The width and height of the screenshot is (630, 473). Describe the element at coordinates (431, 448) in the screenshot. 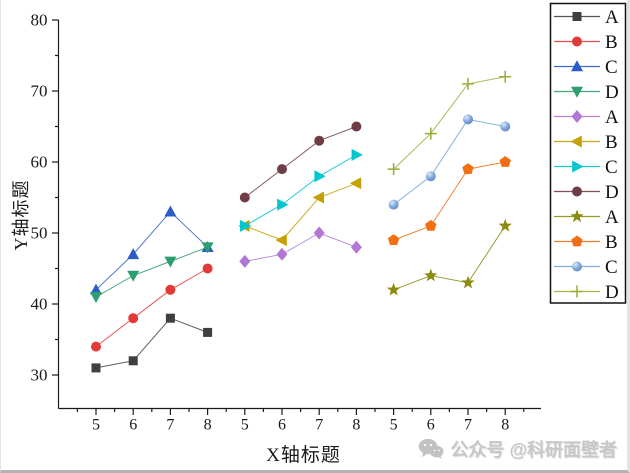

I see `wechat-icon` at that location.